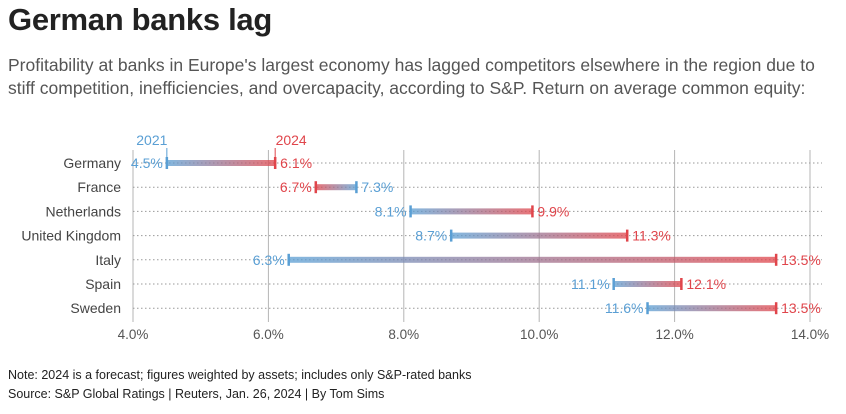  What do you see at coordinates (377, 187) in the screenshot?
I see `start-value-label: 7.3%` at bounding box center [377, 187].